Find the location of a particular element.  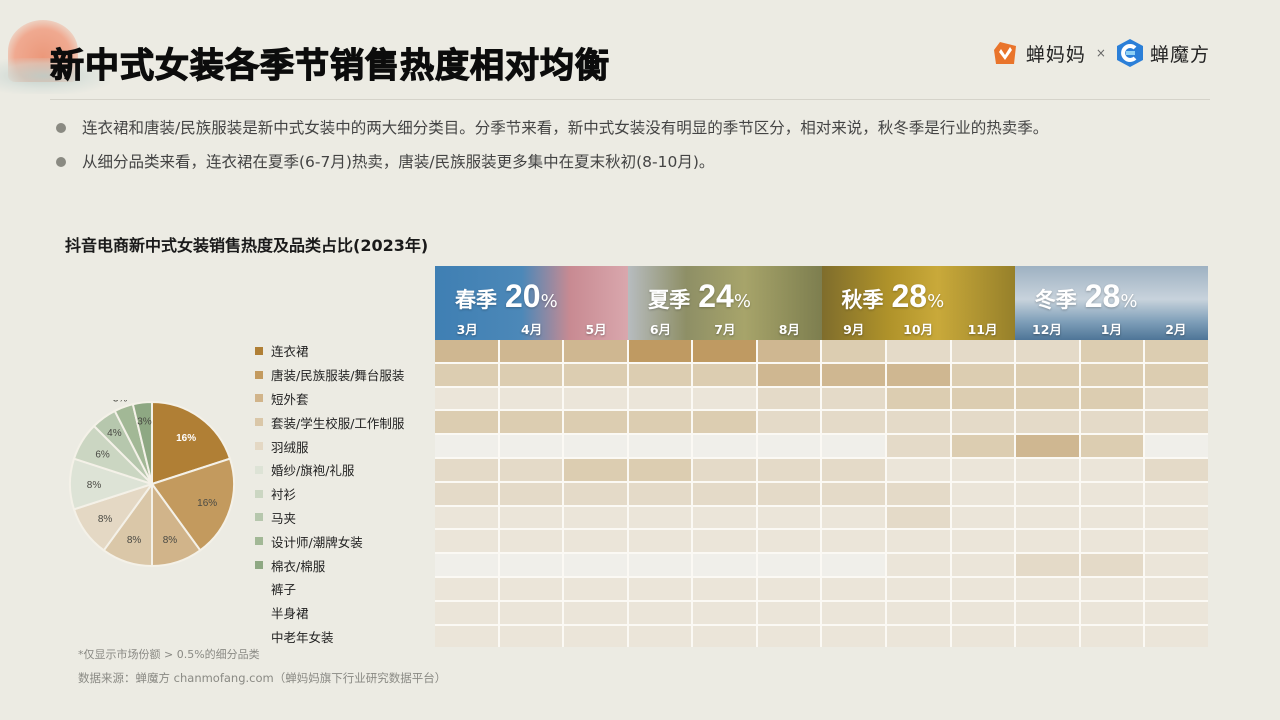

legend-label: 羽绒服 is located at coordinates (290, 447).